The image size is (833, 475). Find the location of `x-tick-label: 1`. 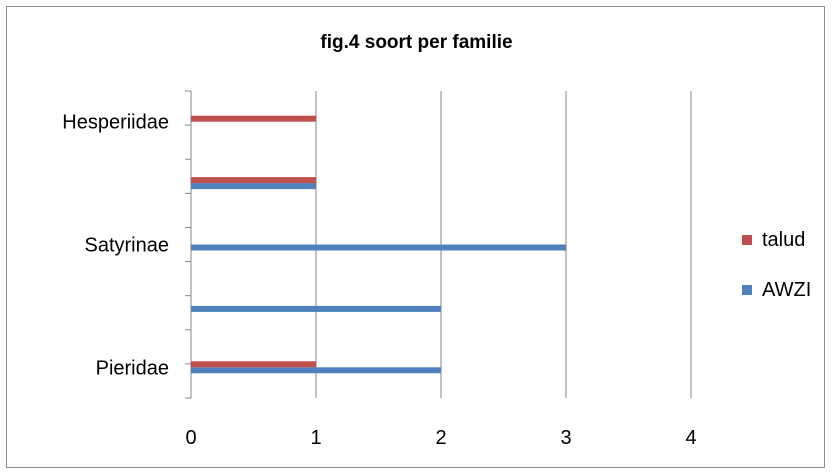

x-tick-label: 1 is located at coordinates (315, 438).